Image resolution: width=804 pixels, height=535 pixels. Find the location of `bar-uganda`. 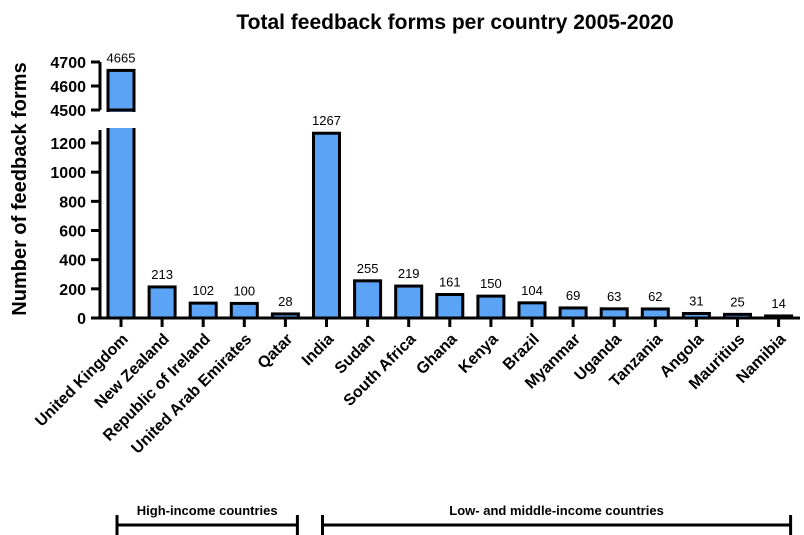

bar-uganda is located at coordinates (614, 313).